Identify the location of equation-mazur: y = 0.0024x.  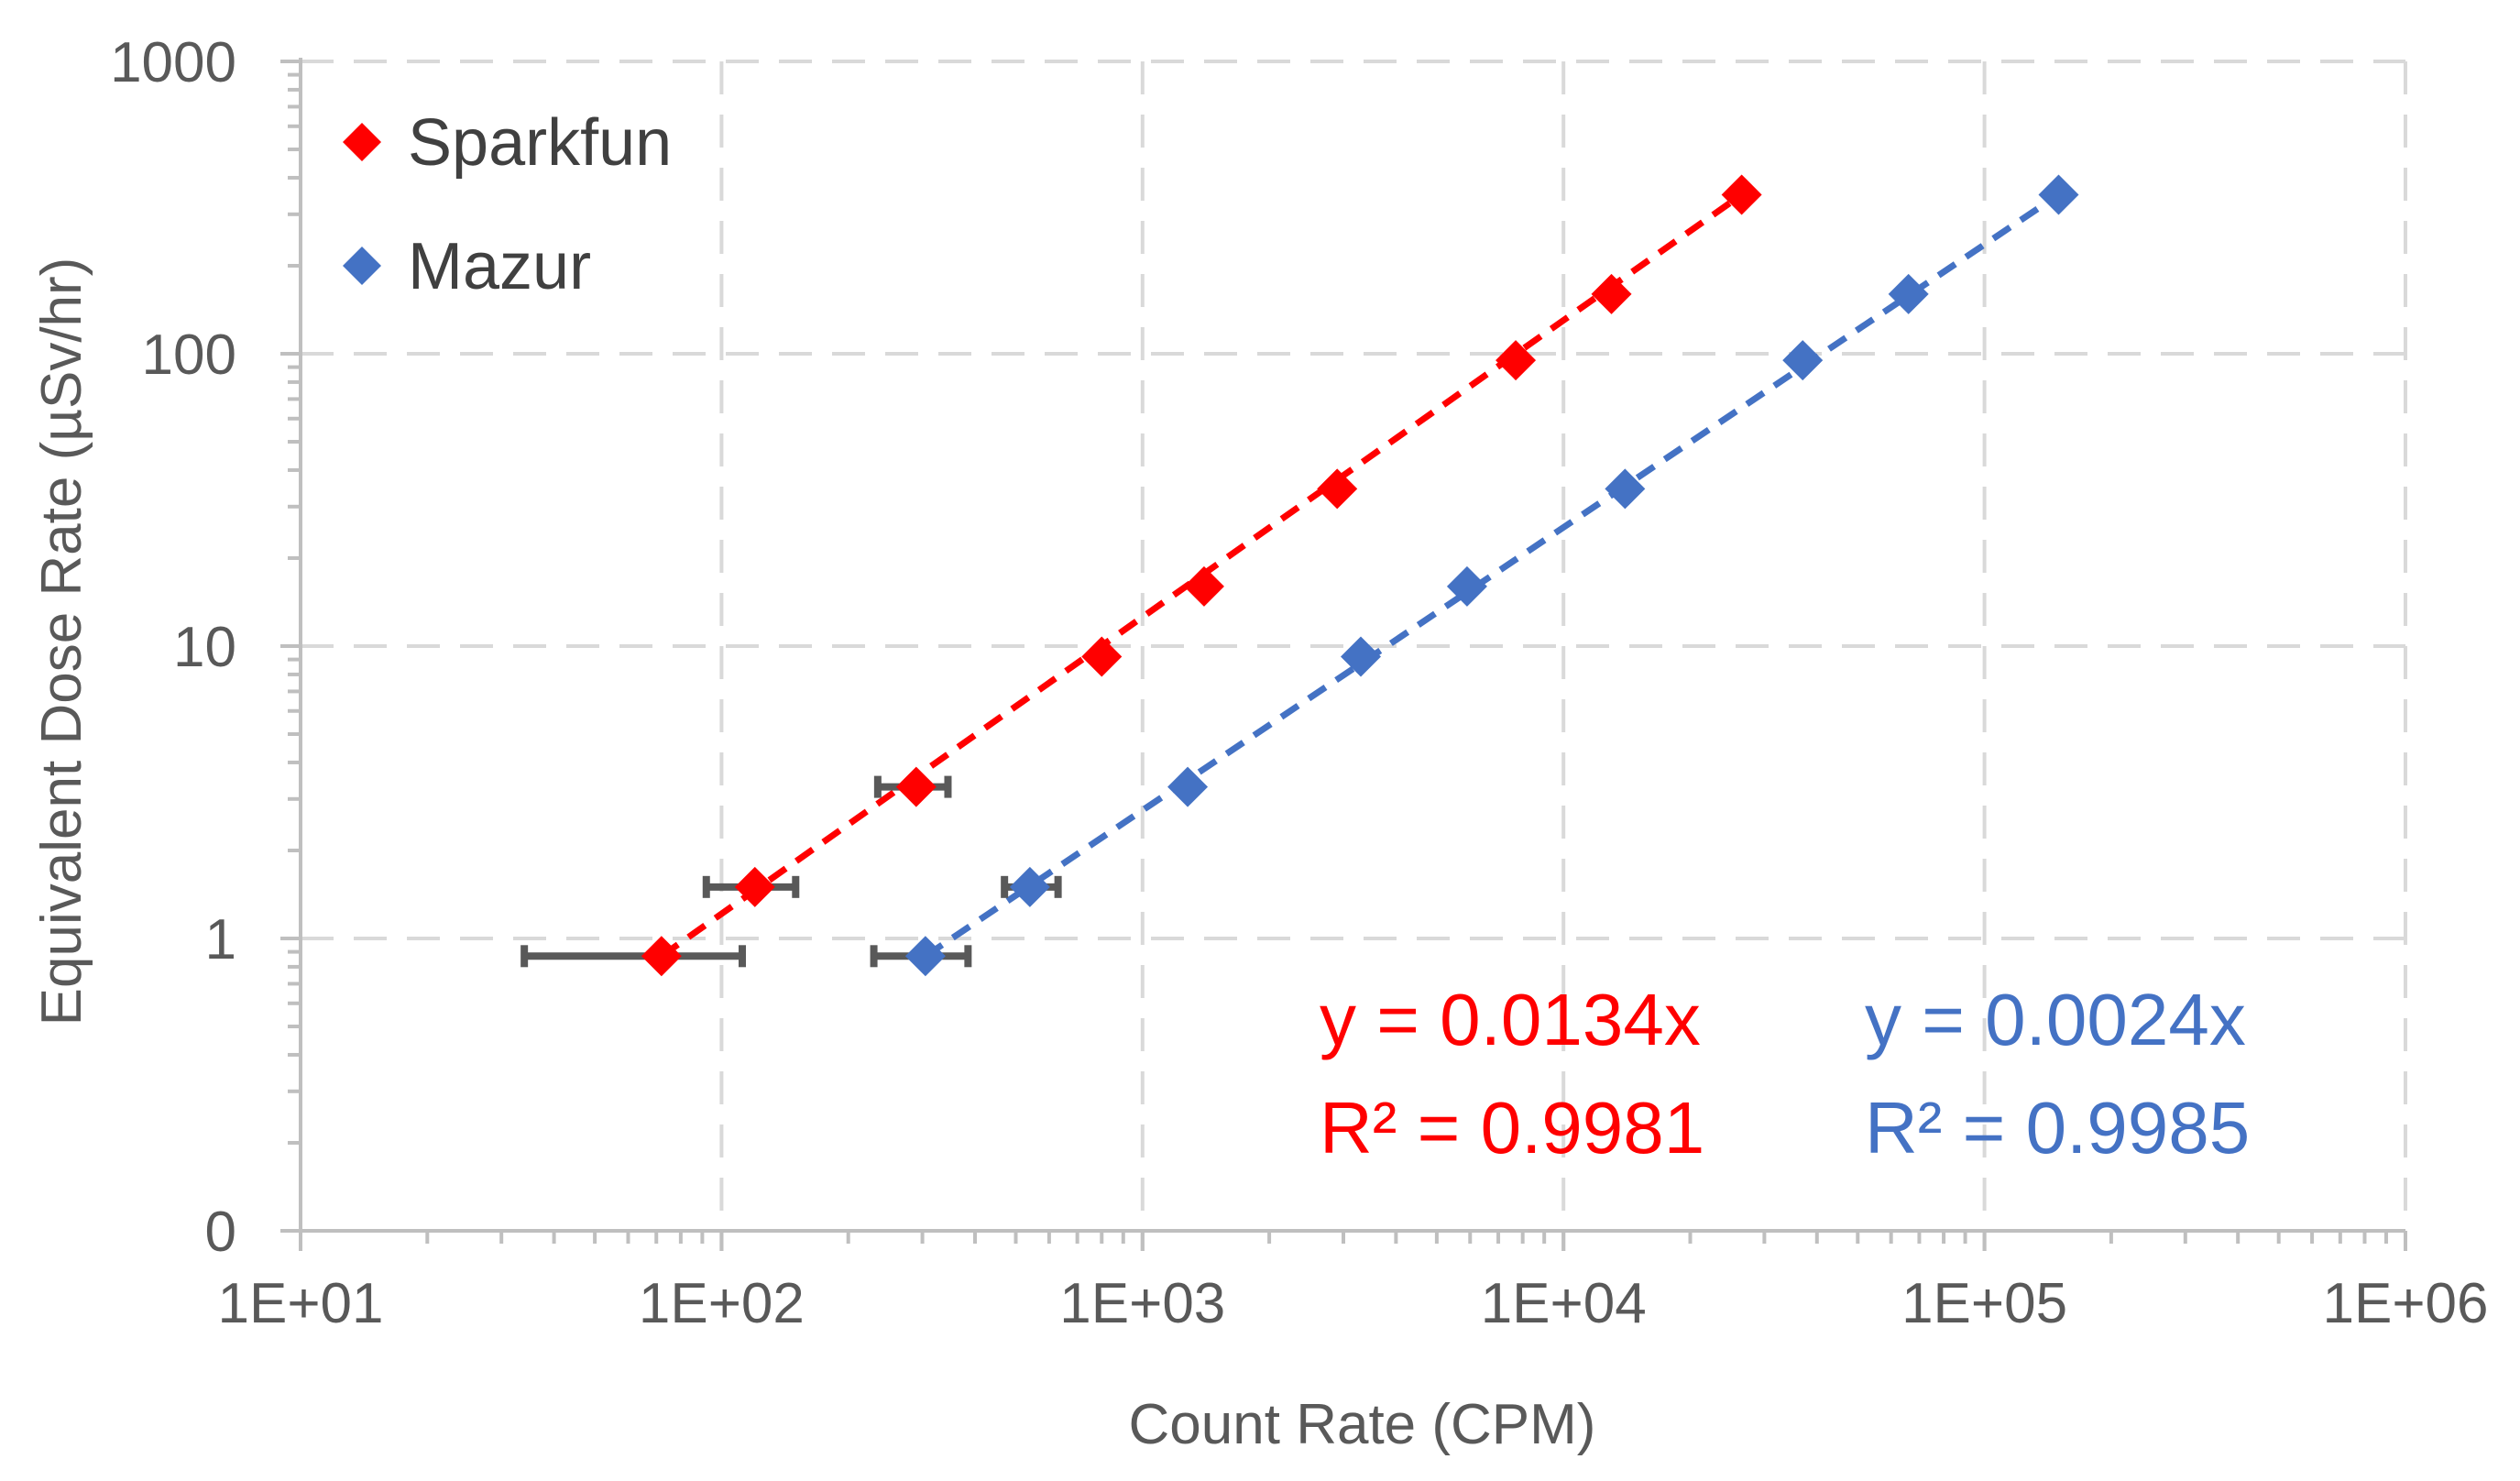
(2055, 1020).